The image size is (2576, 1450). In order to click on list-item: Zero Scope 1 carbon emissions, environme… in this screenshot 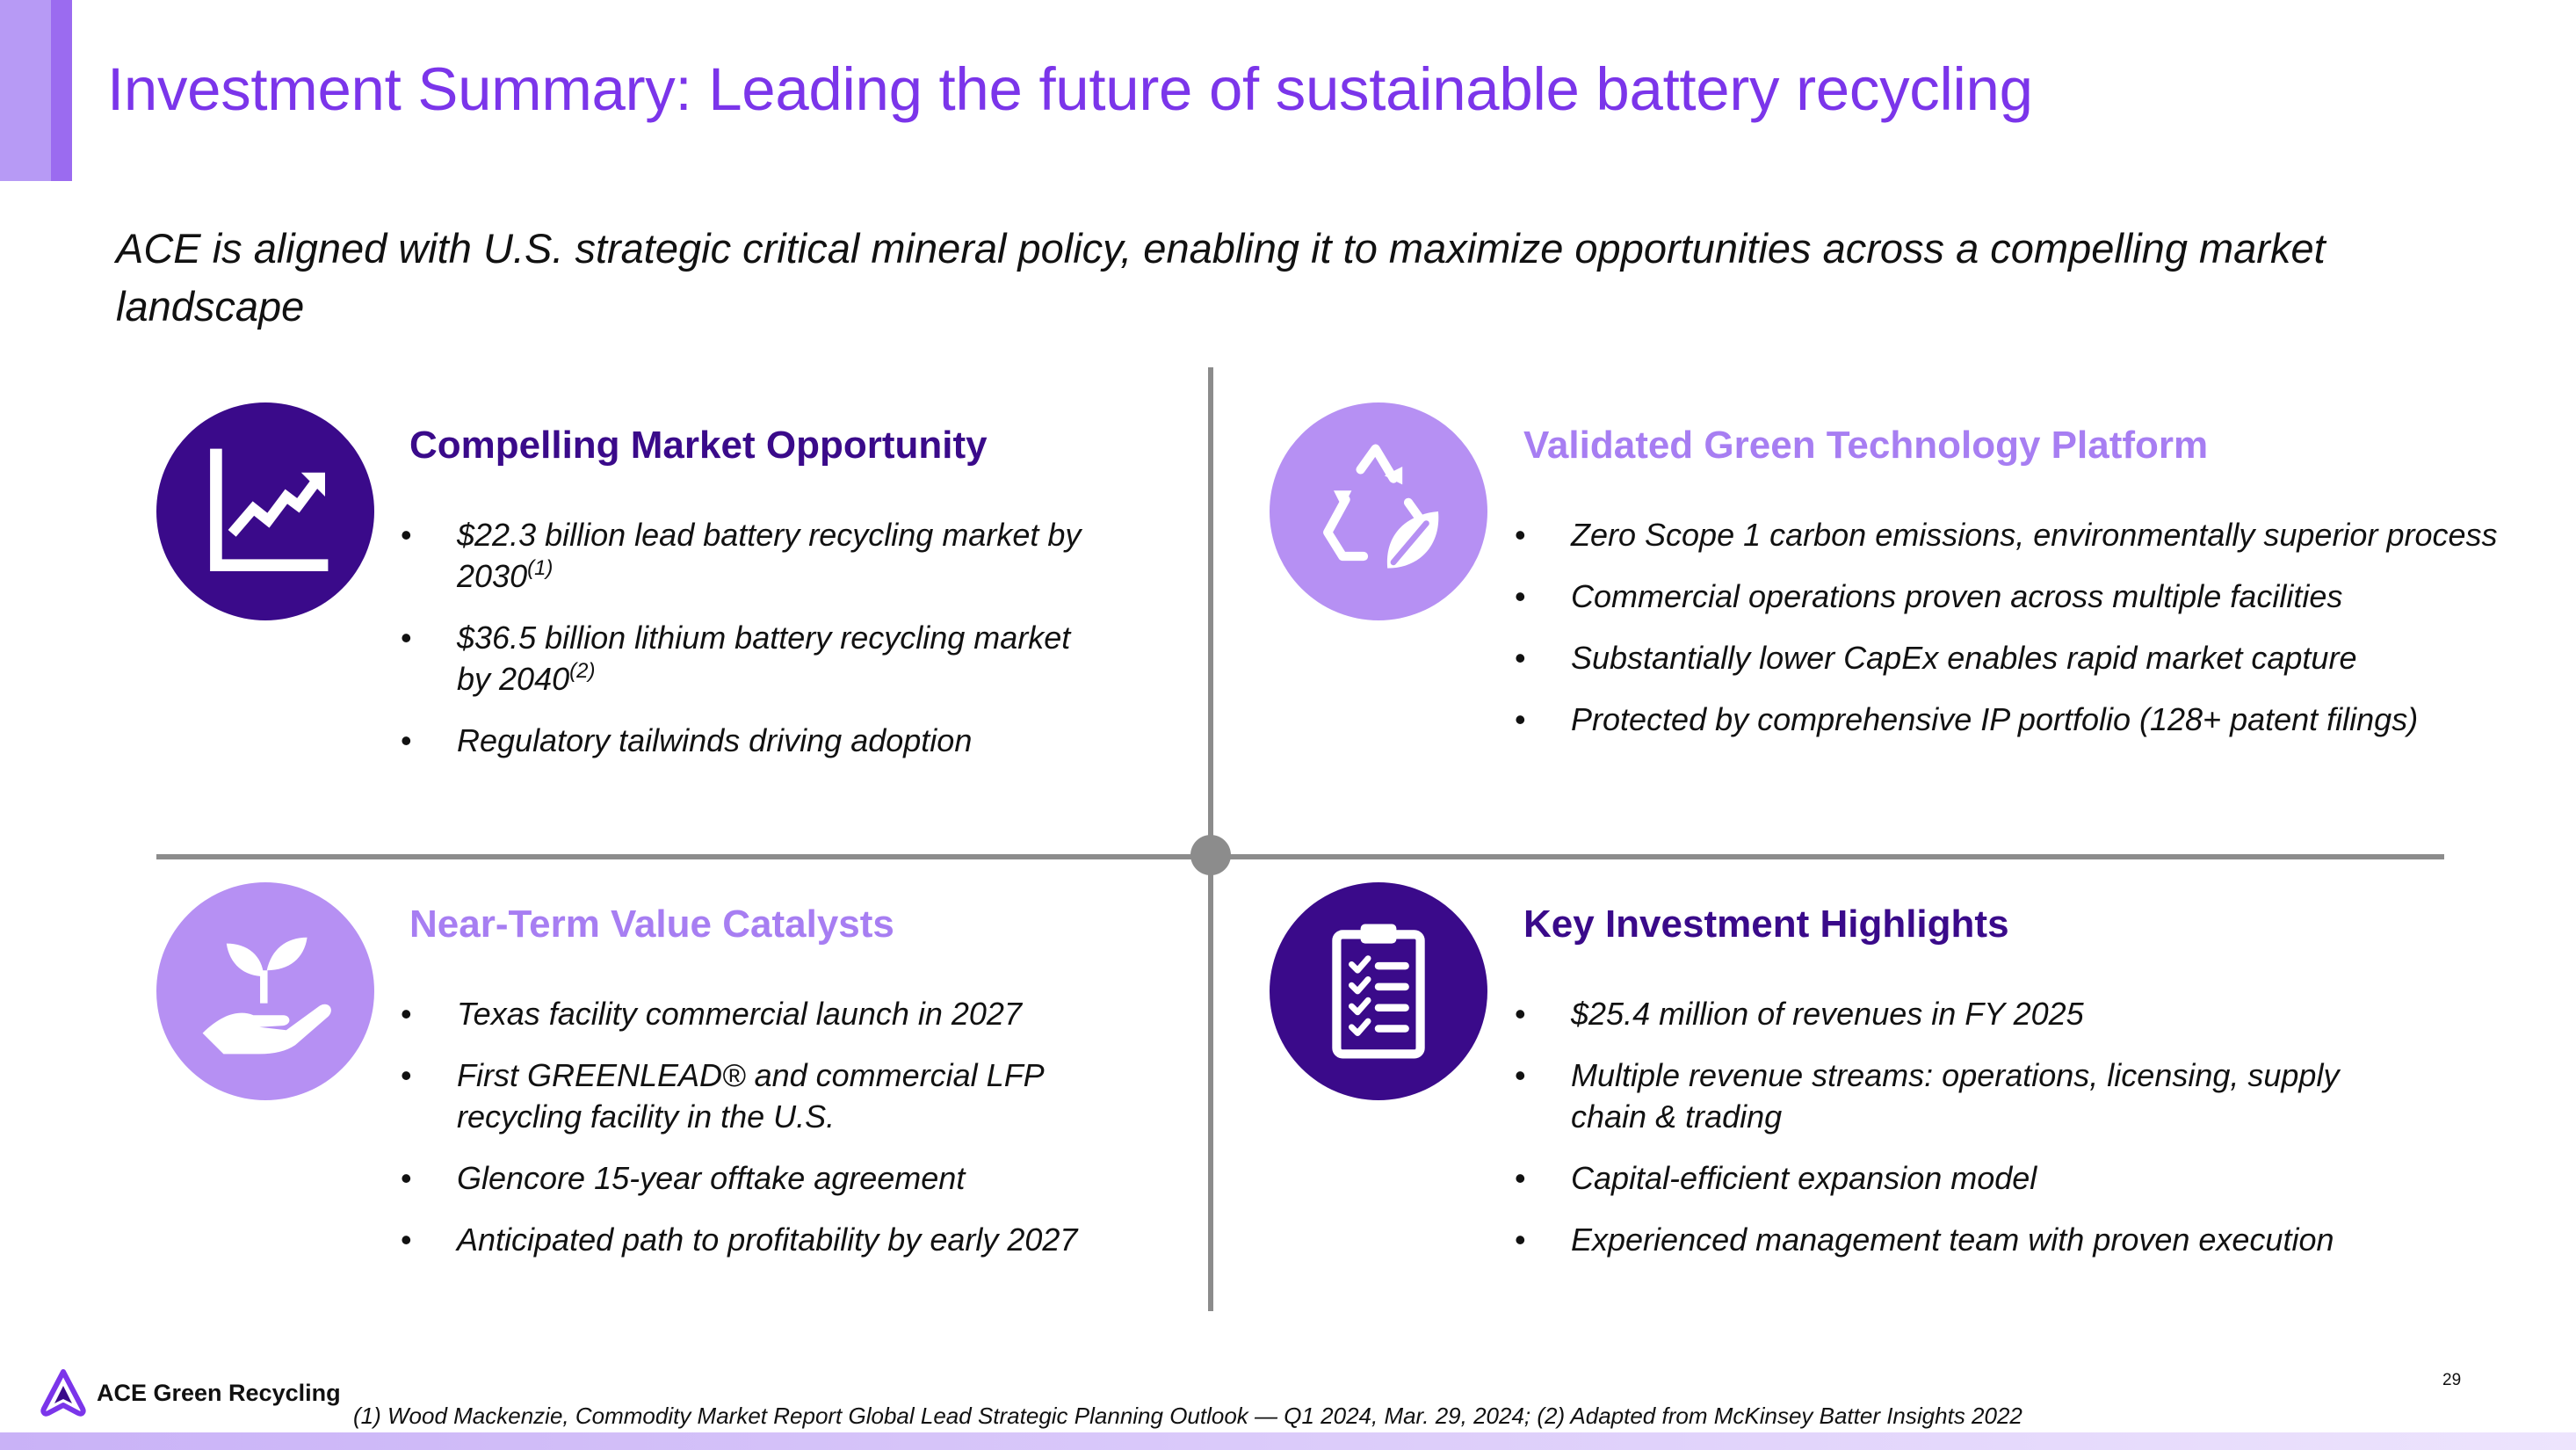, I will do `click(2020, 534)`.